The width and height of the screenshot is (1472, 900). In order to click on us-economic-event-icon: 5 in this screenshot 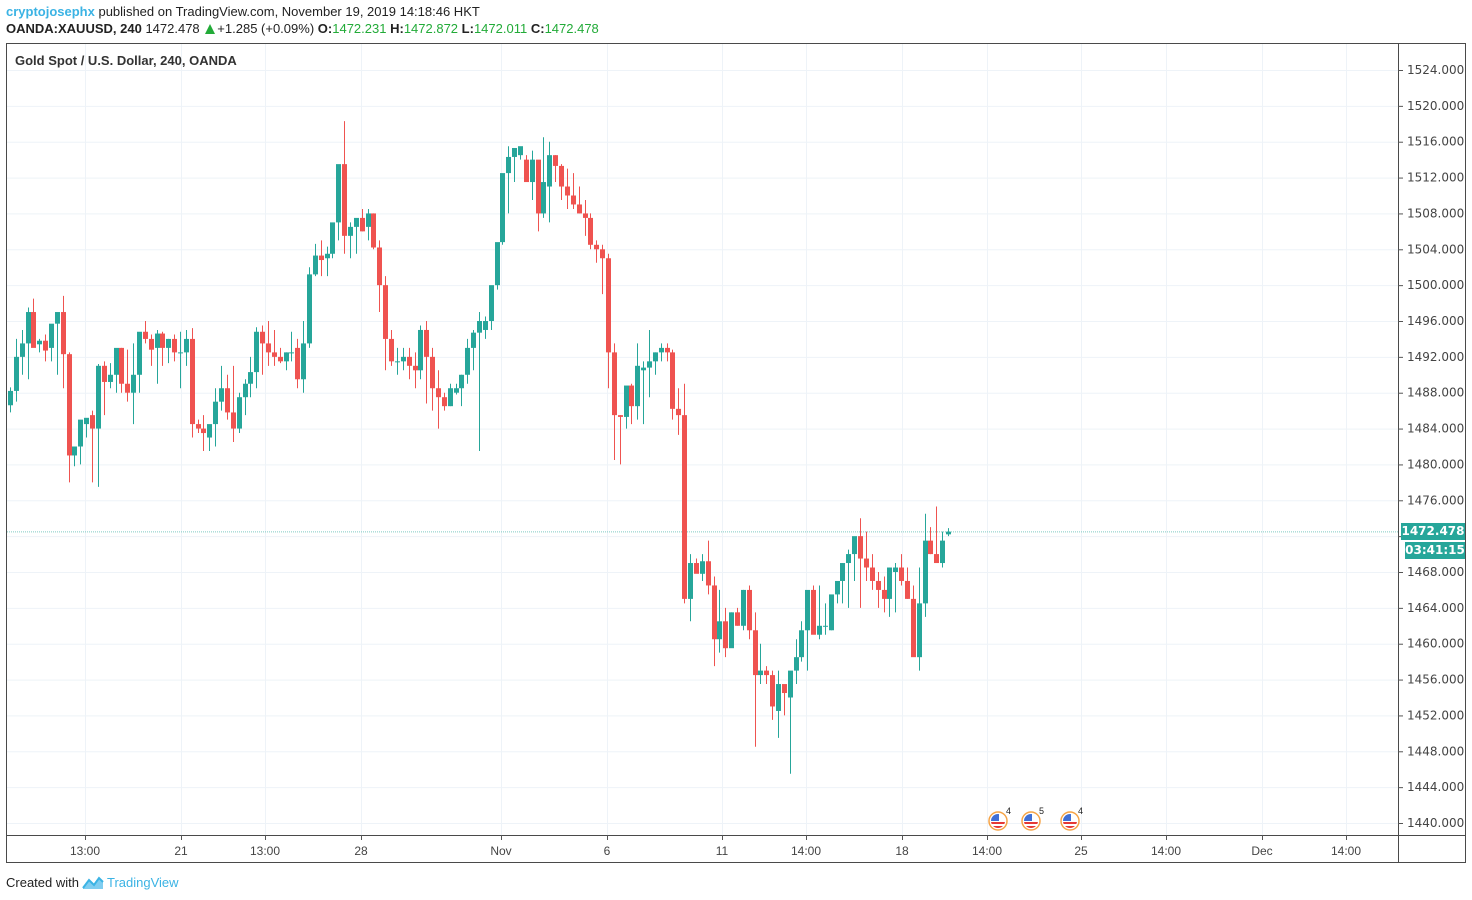, I will do `click(1032, 818)`.